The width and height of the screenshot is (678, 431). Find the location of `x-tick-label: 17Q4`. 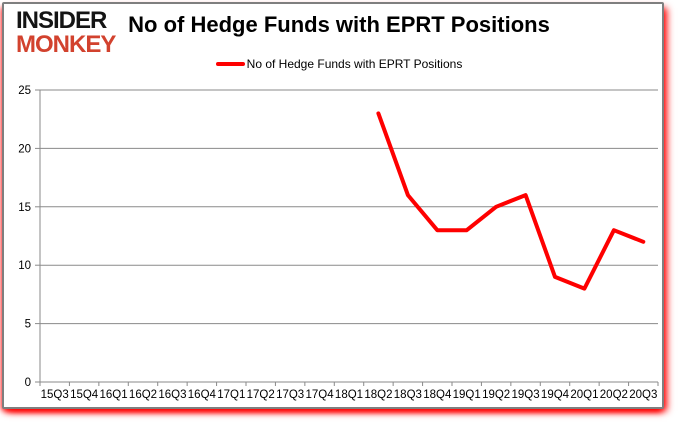

x-tick-label: 17Q4 is located at coordinates (320, 395).